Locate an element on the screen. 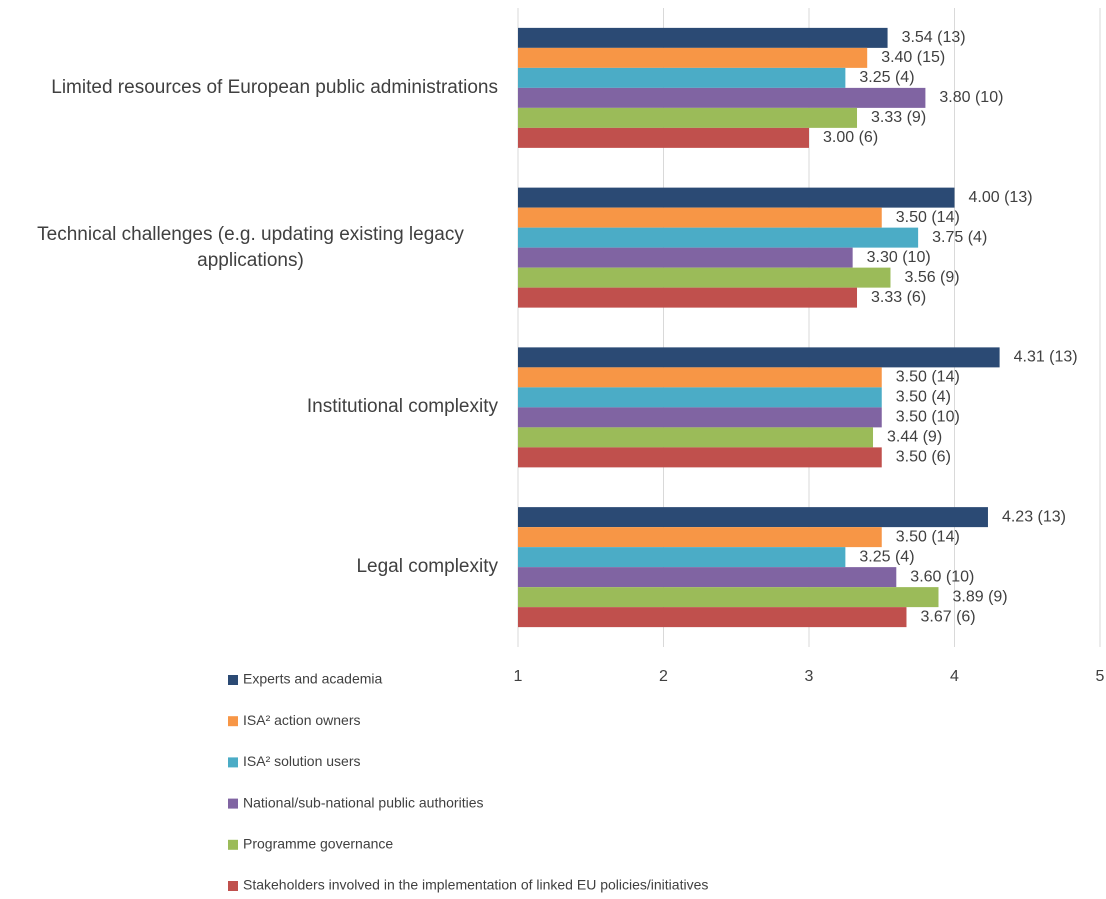 The height and width of the screenshot is (899, 1106). category-text: Legal complexity is located at coordinates (427, 567).